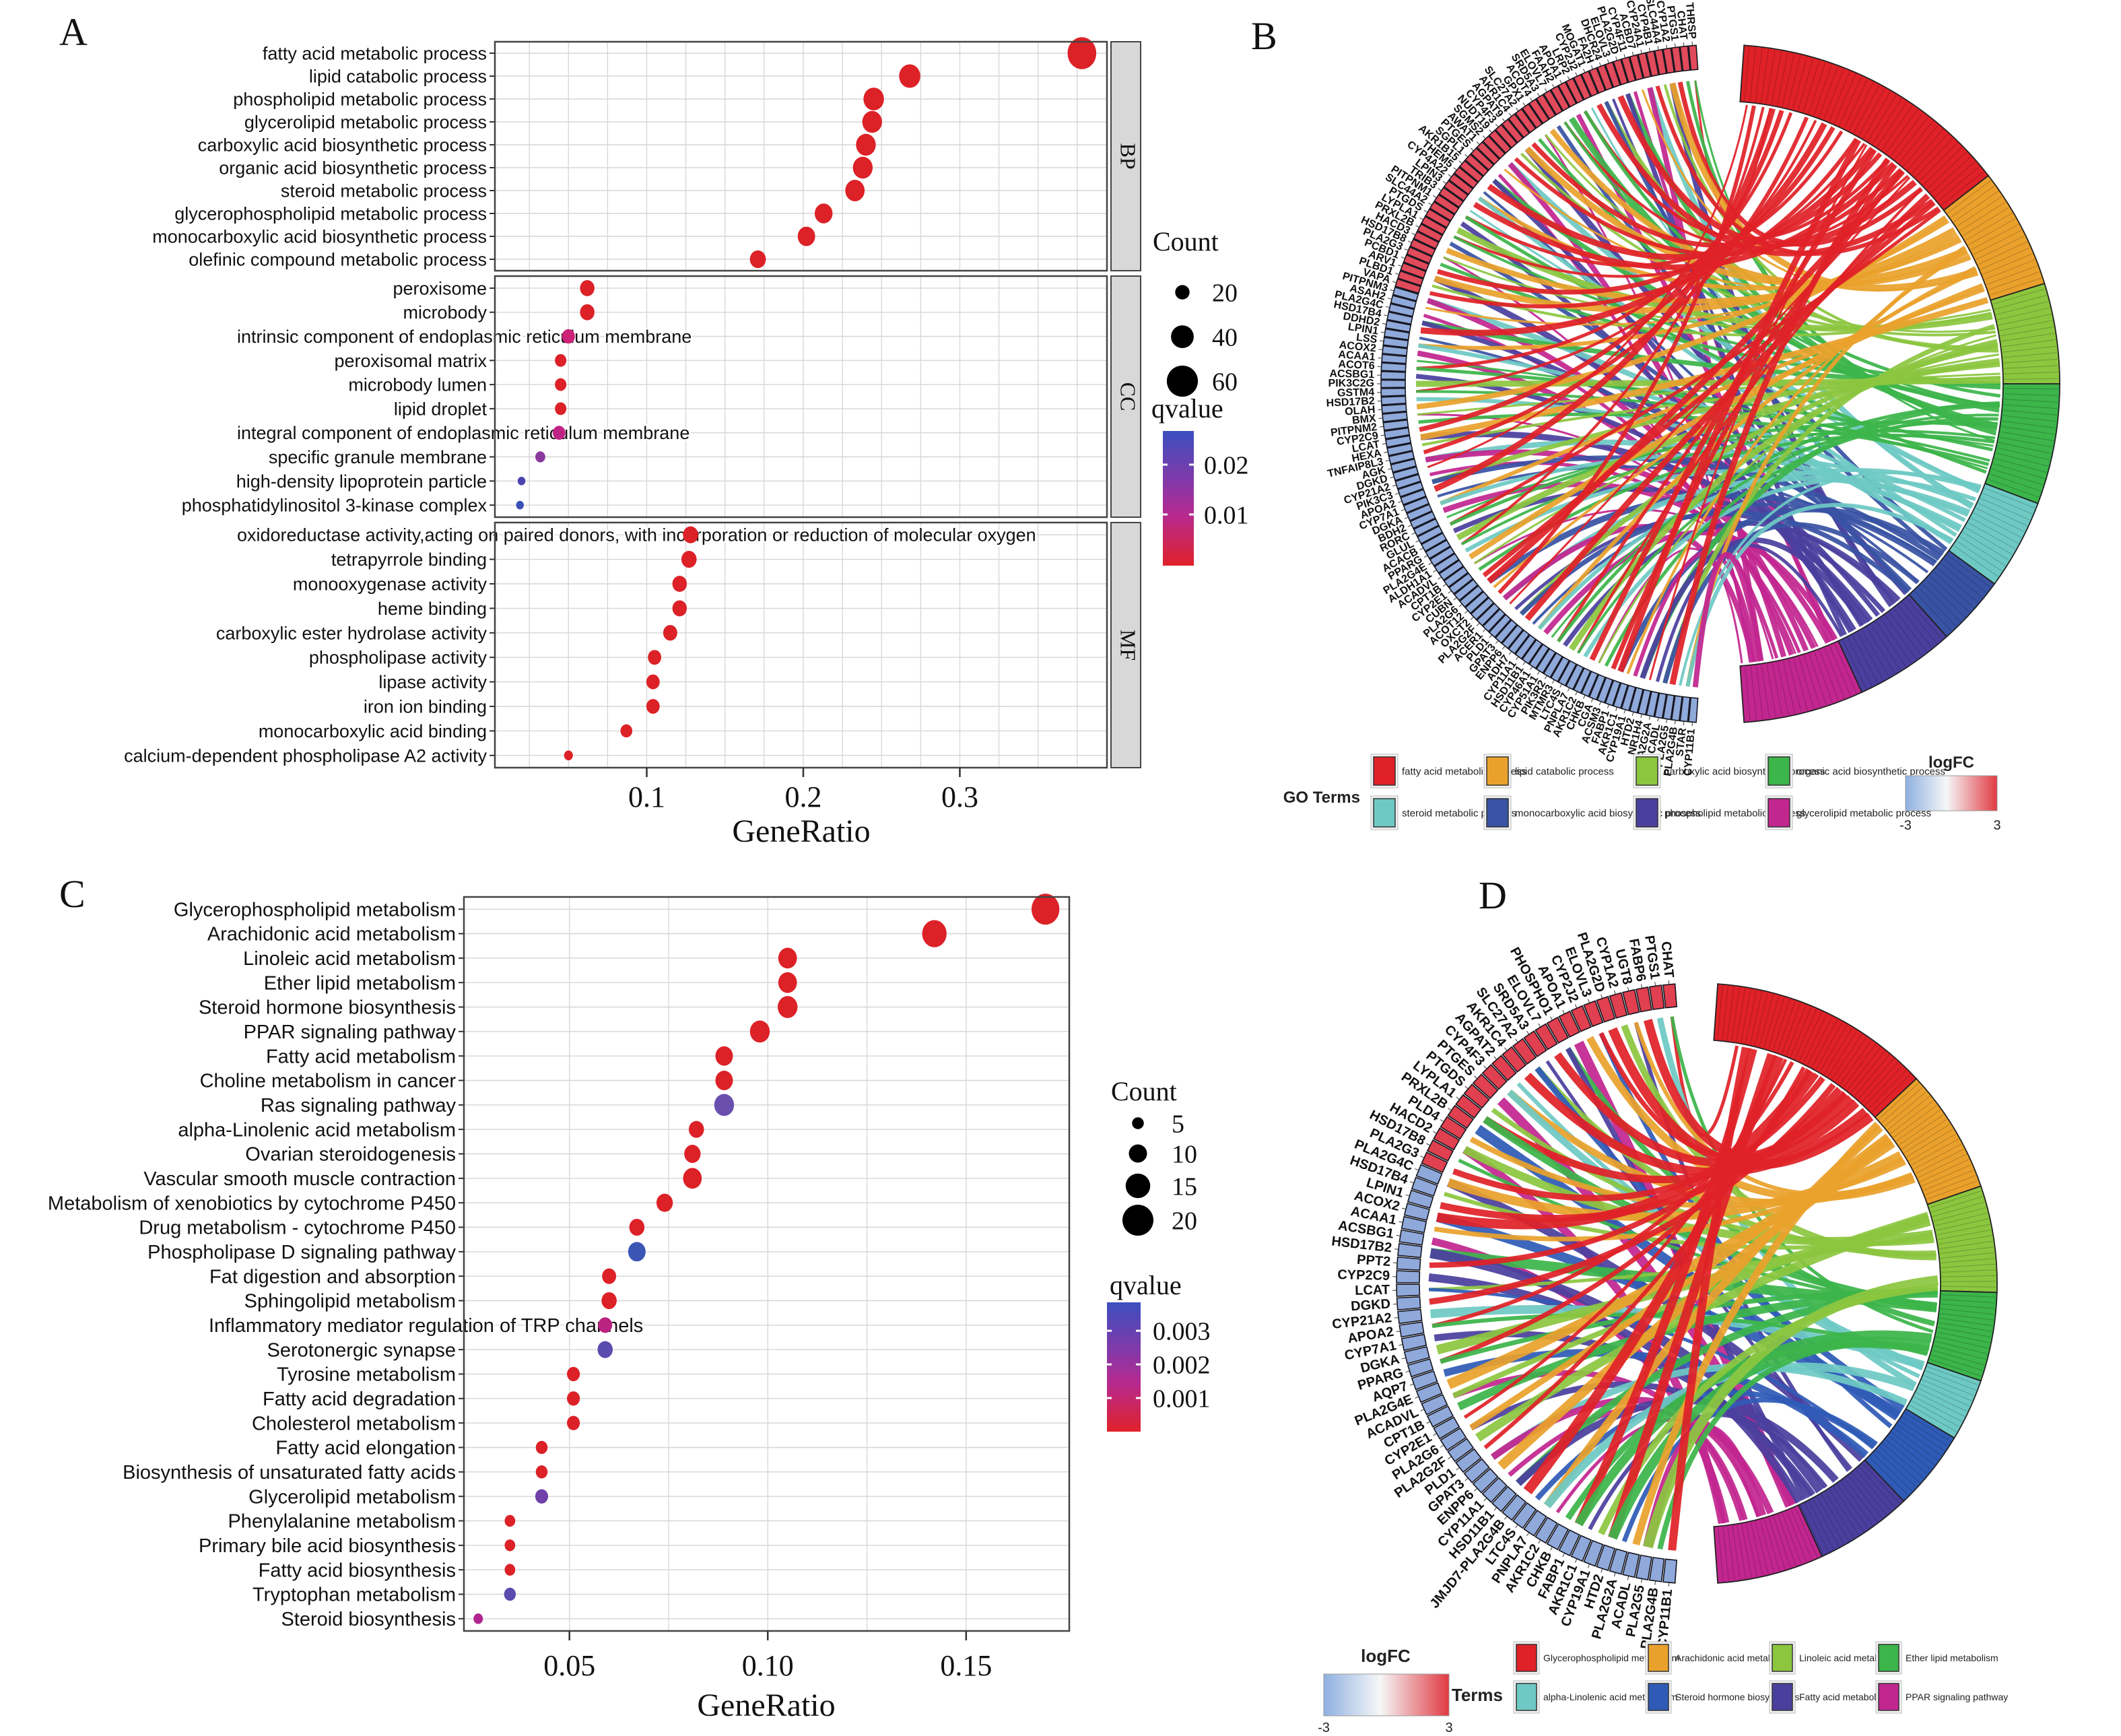 This screenshot has width=2121, height=1736. What do you see at coordinates (350, 1032) in the screenshot?
I see `category-label: PPAR signaling pathway` at bounding box center [350, 1032].